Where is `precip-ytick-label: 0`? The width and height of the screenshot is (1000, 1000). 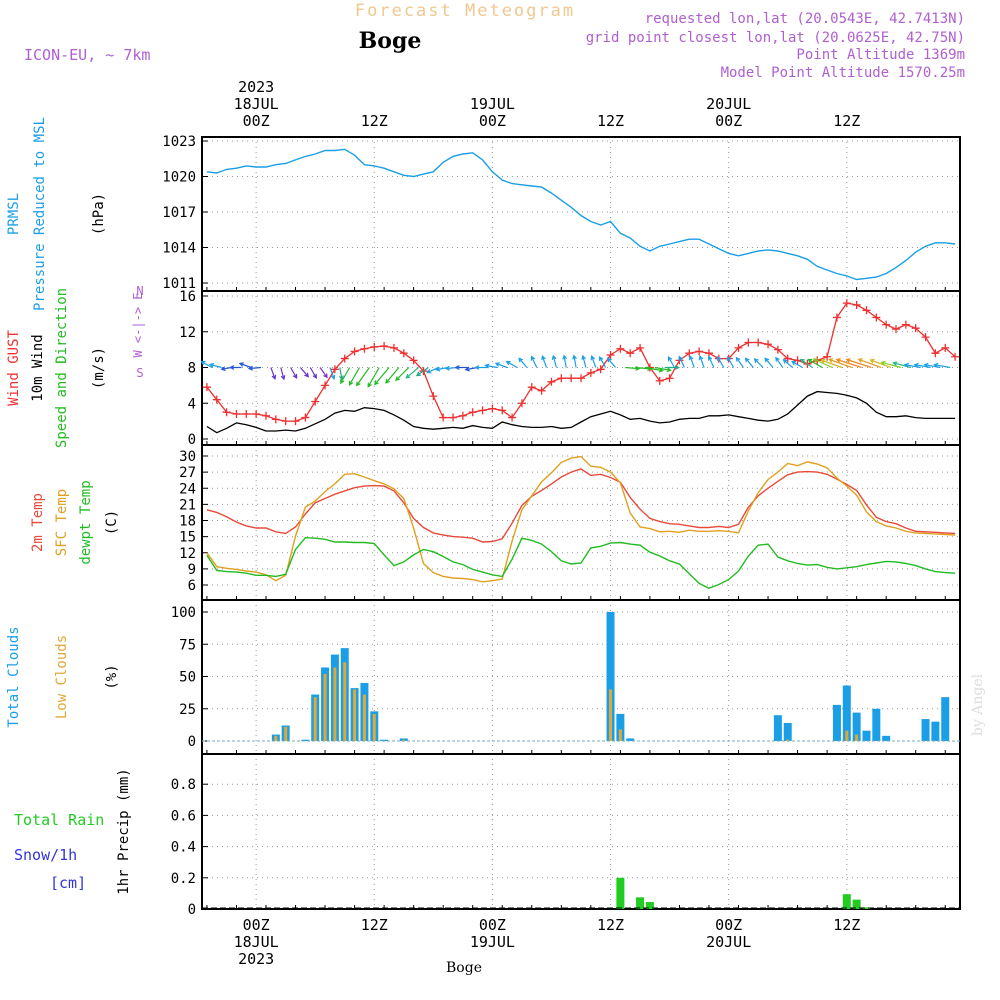 precip-ytick-label: 0 is located at coordinates (192, 910).